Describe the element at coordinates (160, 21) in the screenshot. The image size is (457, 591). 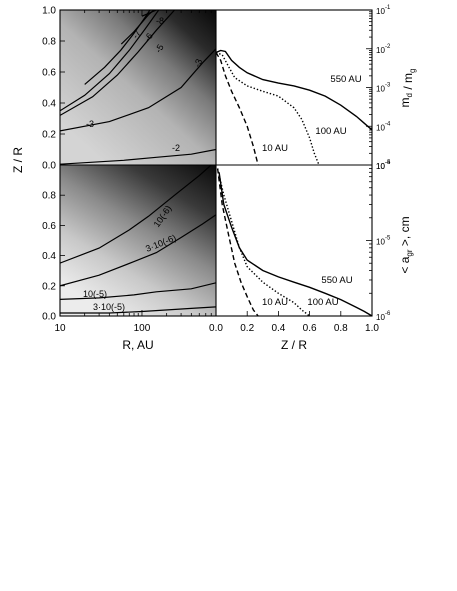
I see `contour-label: -8` at that location.